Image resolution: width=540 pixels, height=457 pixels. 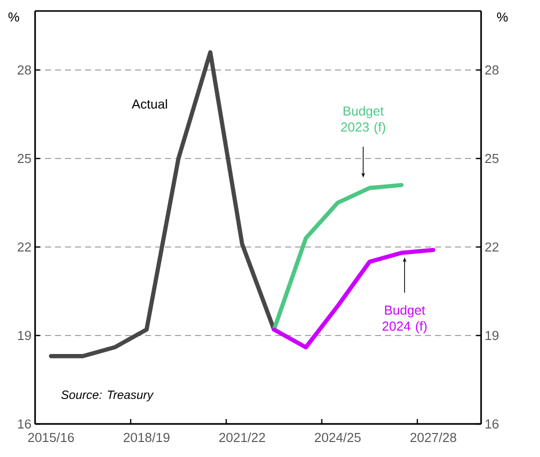 I want to click on y2-tick-label: 19, so click(x=492, y=335).